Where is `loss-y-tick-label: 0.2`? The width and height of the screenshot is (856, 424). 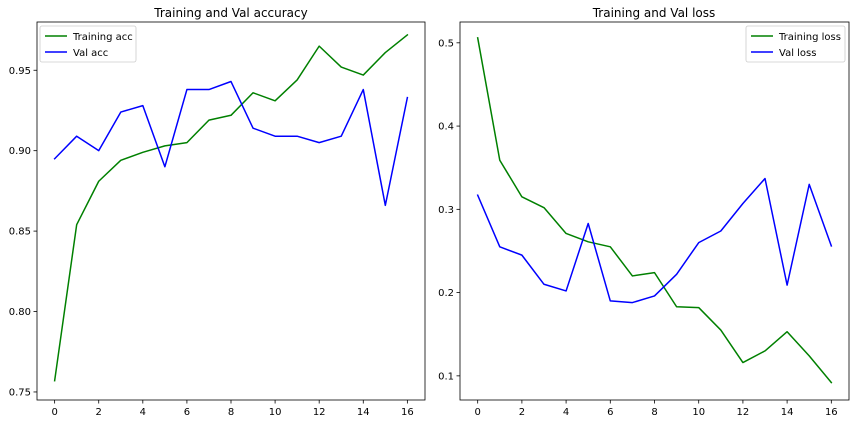 loss-y-tick-label: 0.2 is located at coordinates (446, 293).